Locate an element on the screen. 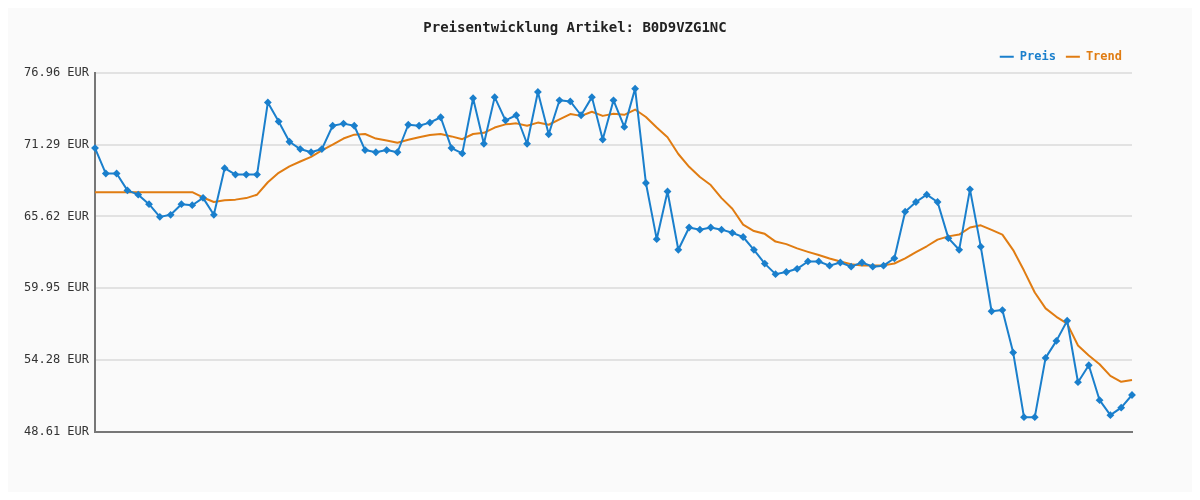 The height and width of the screenshot is (500, 1200). y-tick-label: 59.95 EUR is located at coordinates (56, 287).